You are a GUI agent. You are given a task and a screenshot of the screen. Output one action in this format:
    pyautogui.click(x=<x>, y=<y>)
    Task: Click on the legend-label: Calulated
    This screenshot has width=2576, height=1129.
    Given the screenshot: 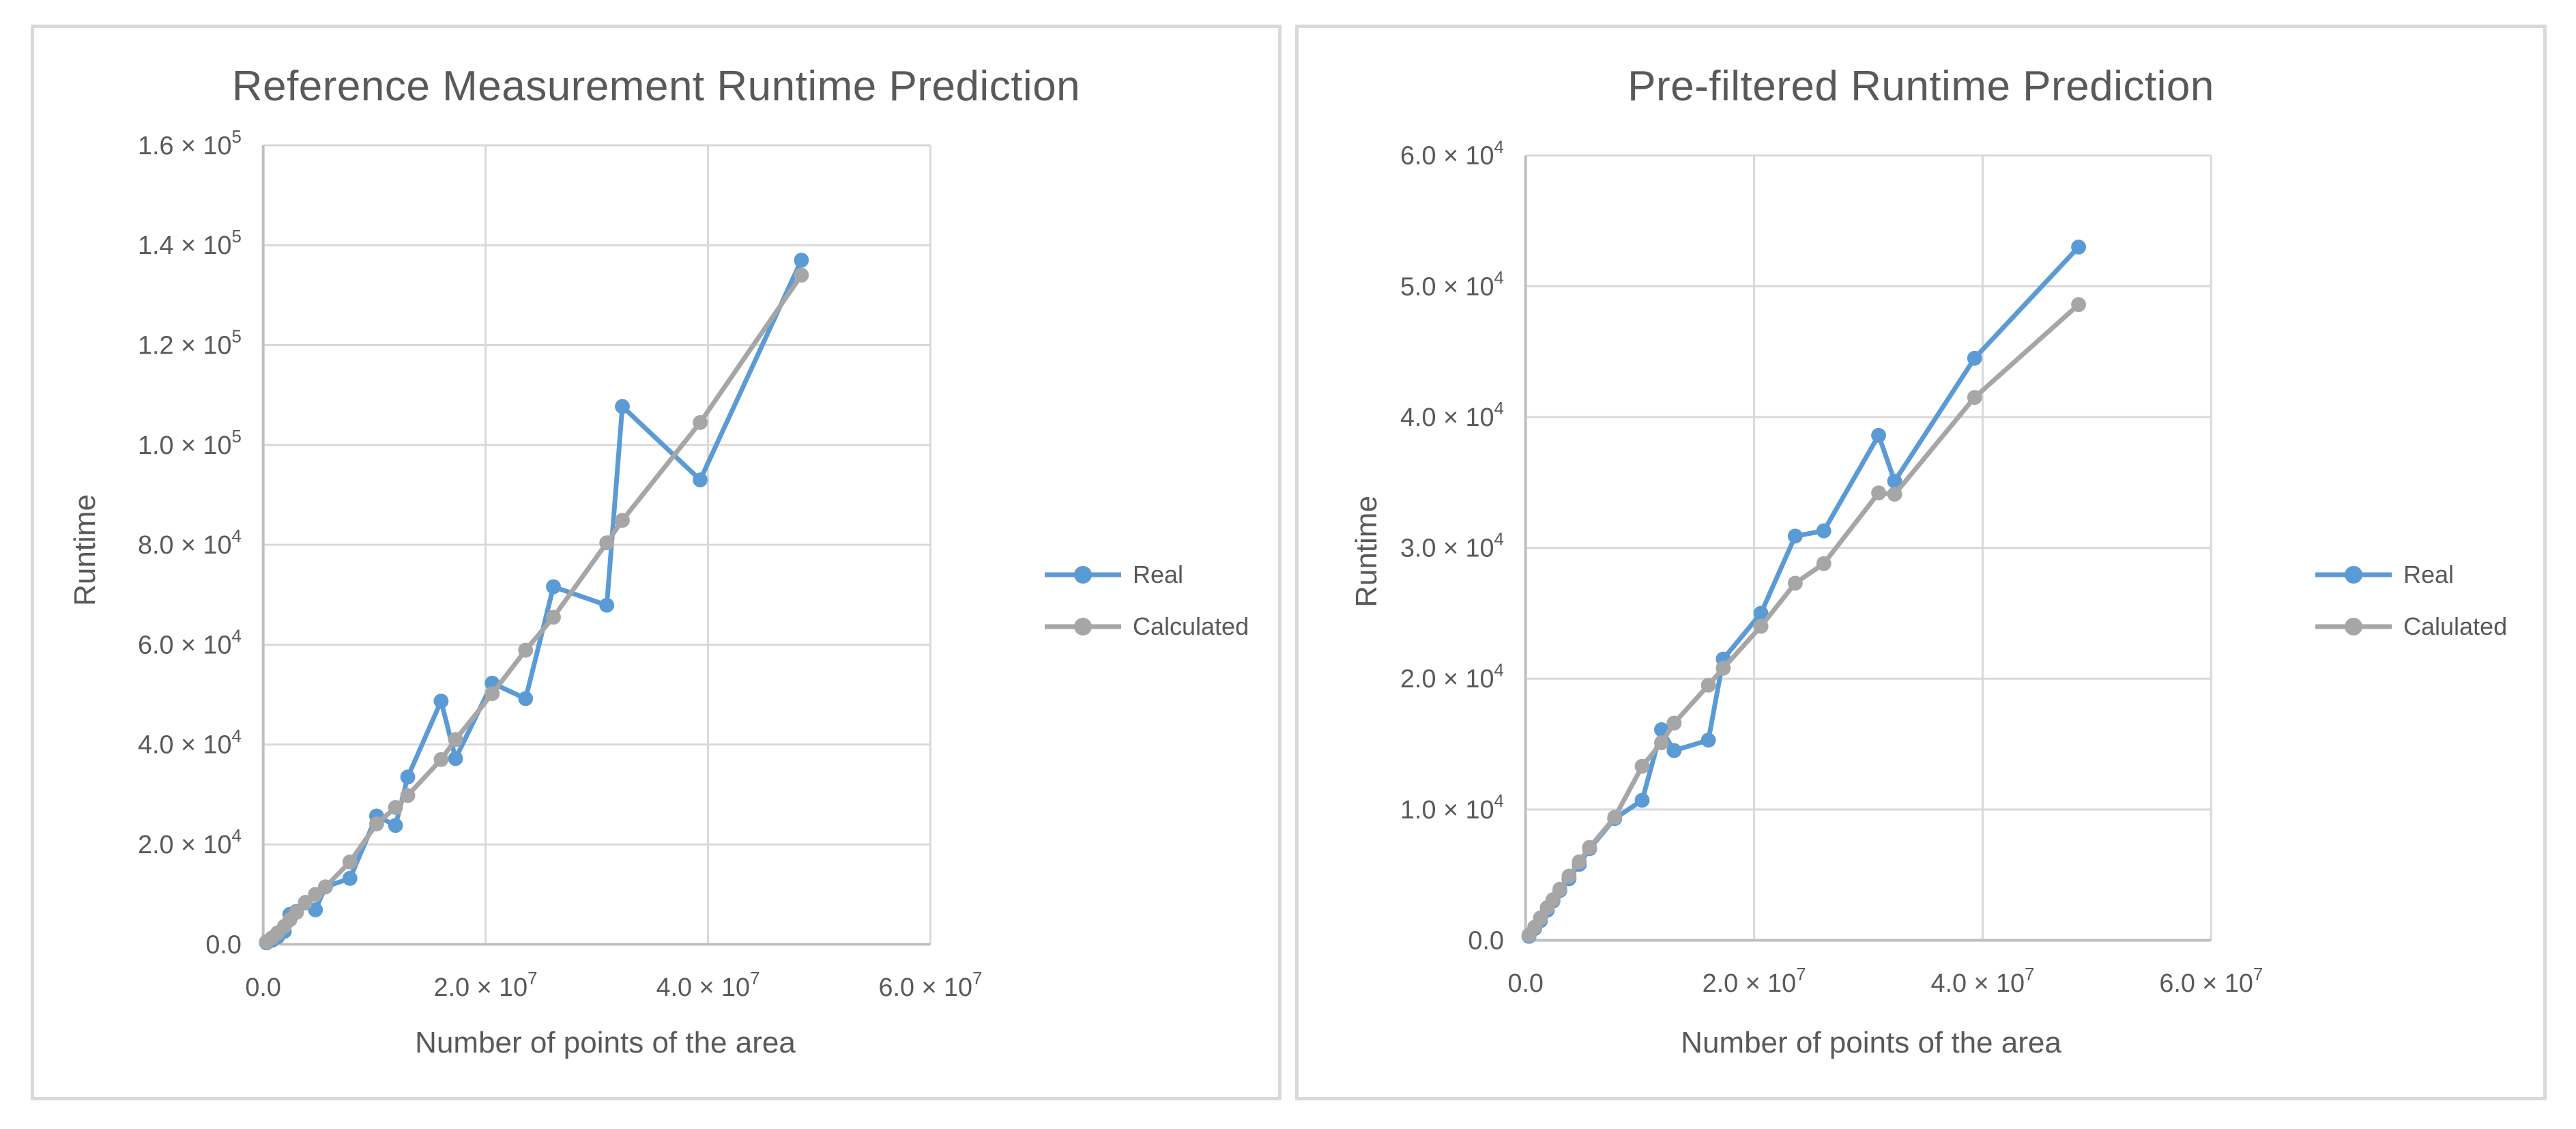 What is the action you would take?
    pyautogui.click(x=2455, y=626)
    